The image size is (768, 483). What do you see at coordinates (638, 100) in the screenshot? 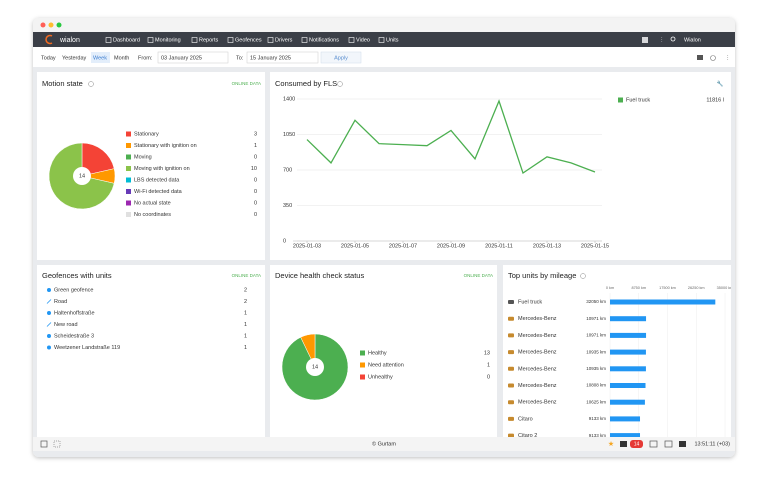
I see `legend-label: Fuel truck` at bounding box center [638, 100].